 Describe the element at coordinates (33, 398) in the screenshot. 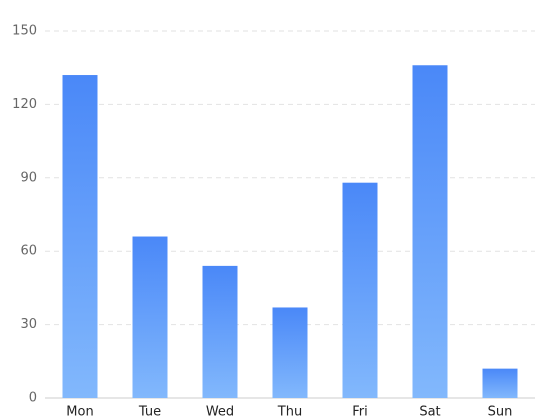

I see `y-tick-label: 0` at that location.